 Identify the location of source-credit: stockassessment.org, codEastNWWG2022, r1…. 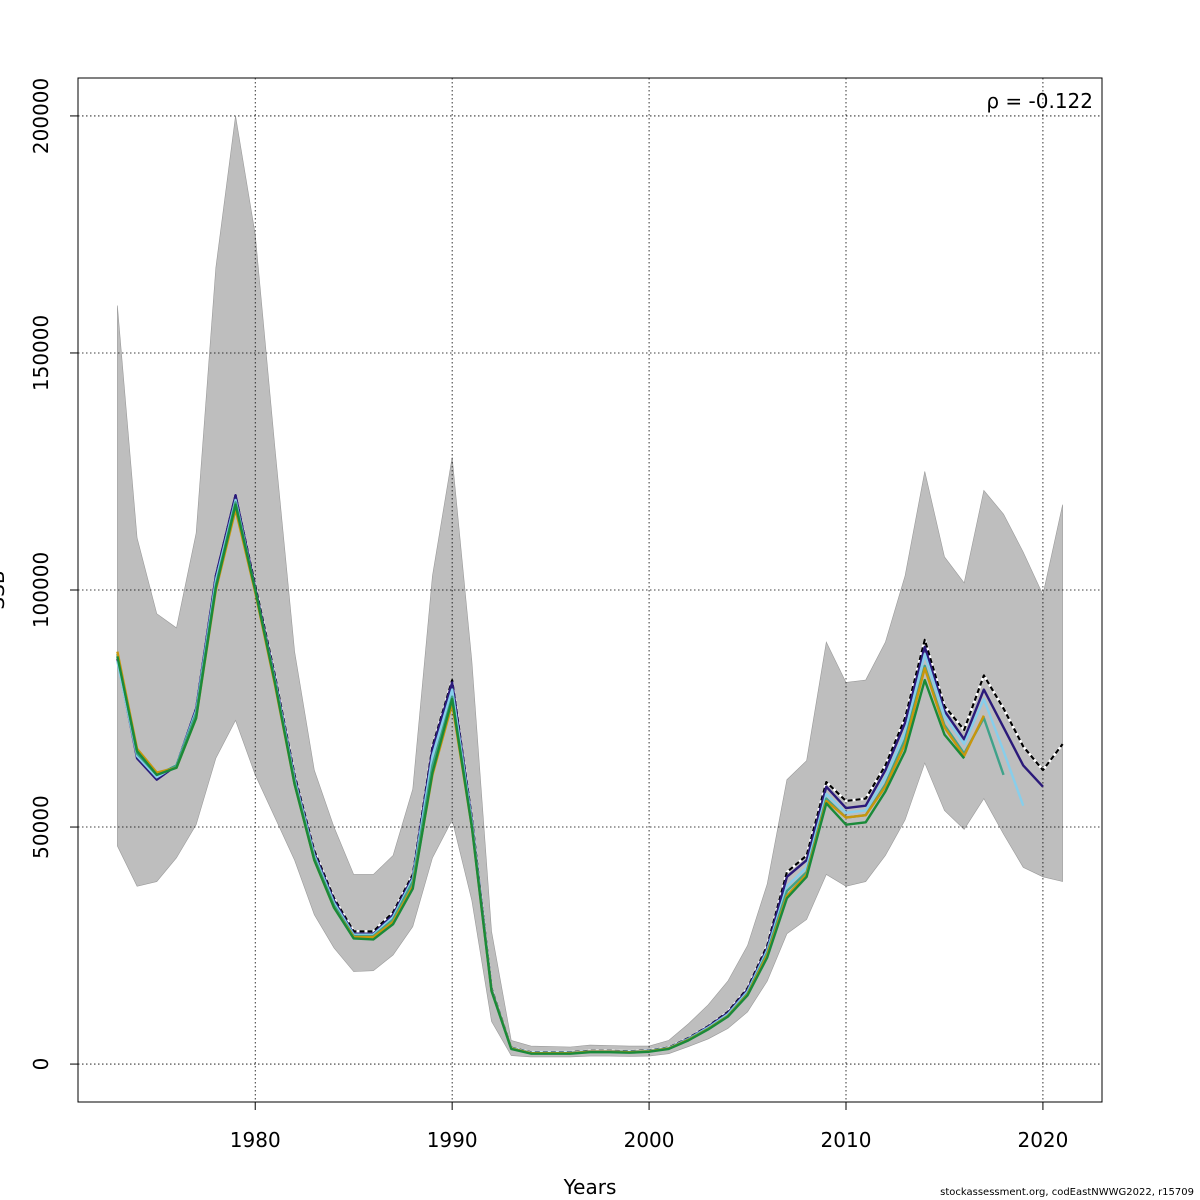
(1067, 1192).